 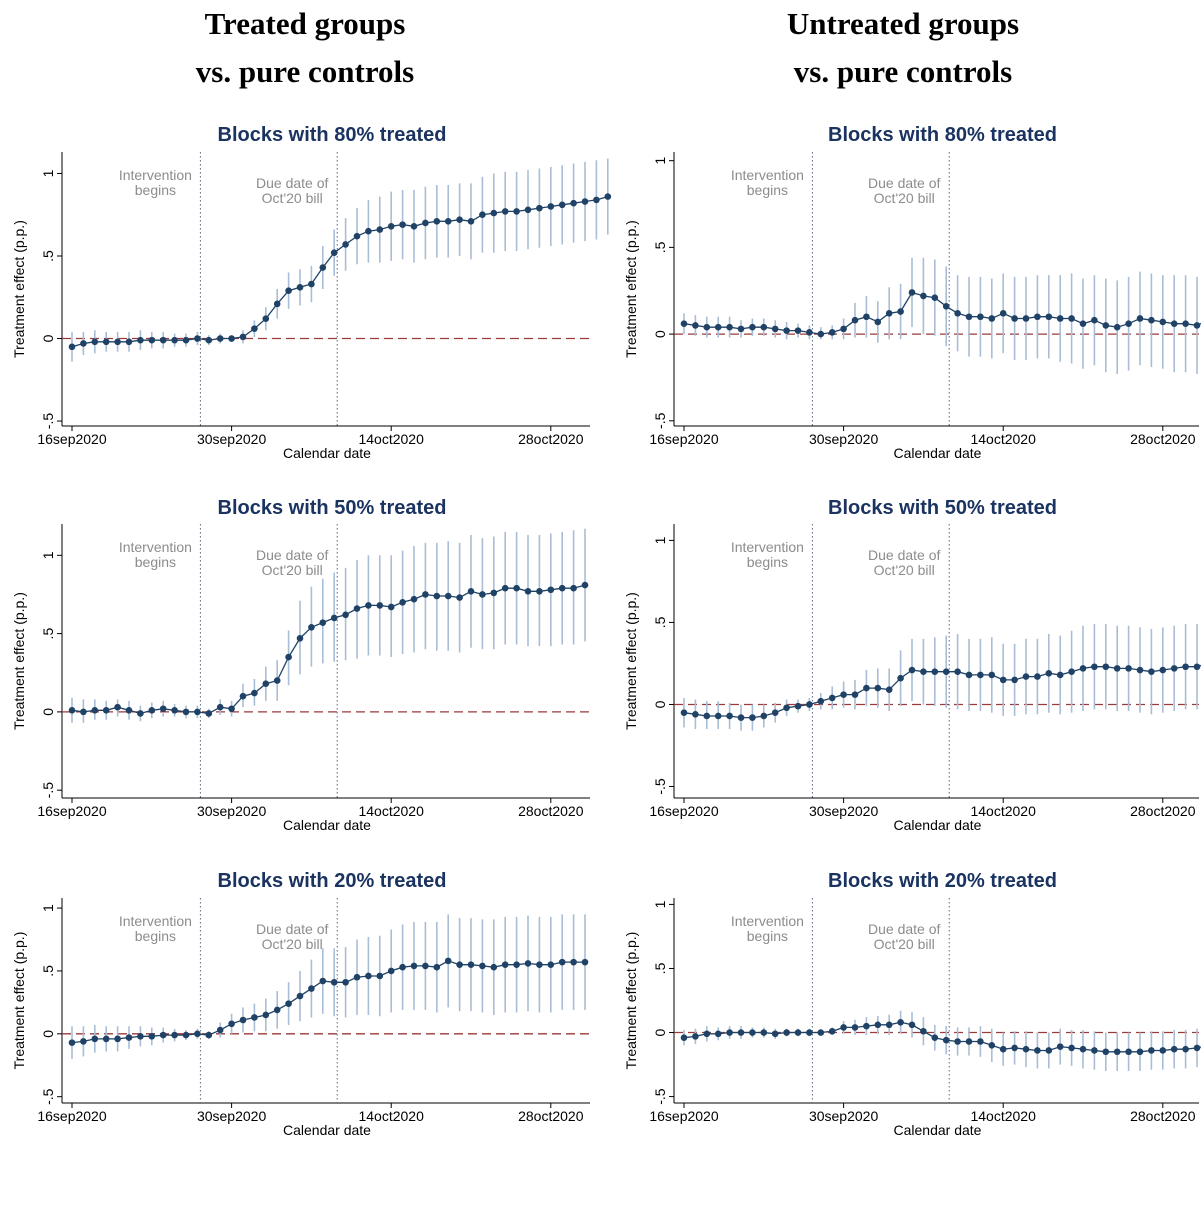 What do you see at coordinates (332, 508) in the screenshot?
I see `panel-title: Blocks with 50% treated` at bounding box center [332, 508].